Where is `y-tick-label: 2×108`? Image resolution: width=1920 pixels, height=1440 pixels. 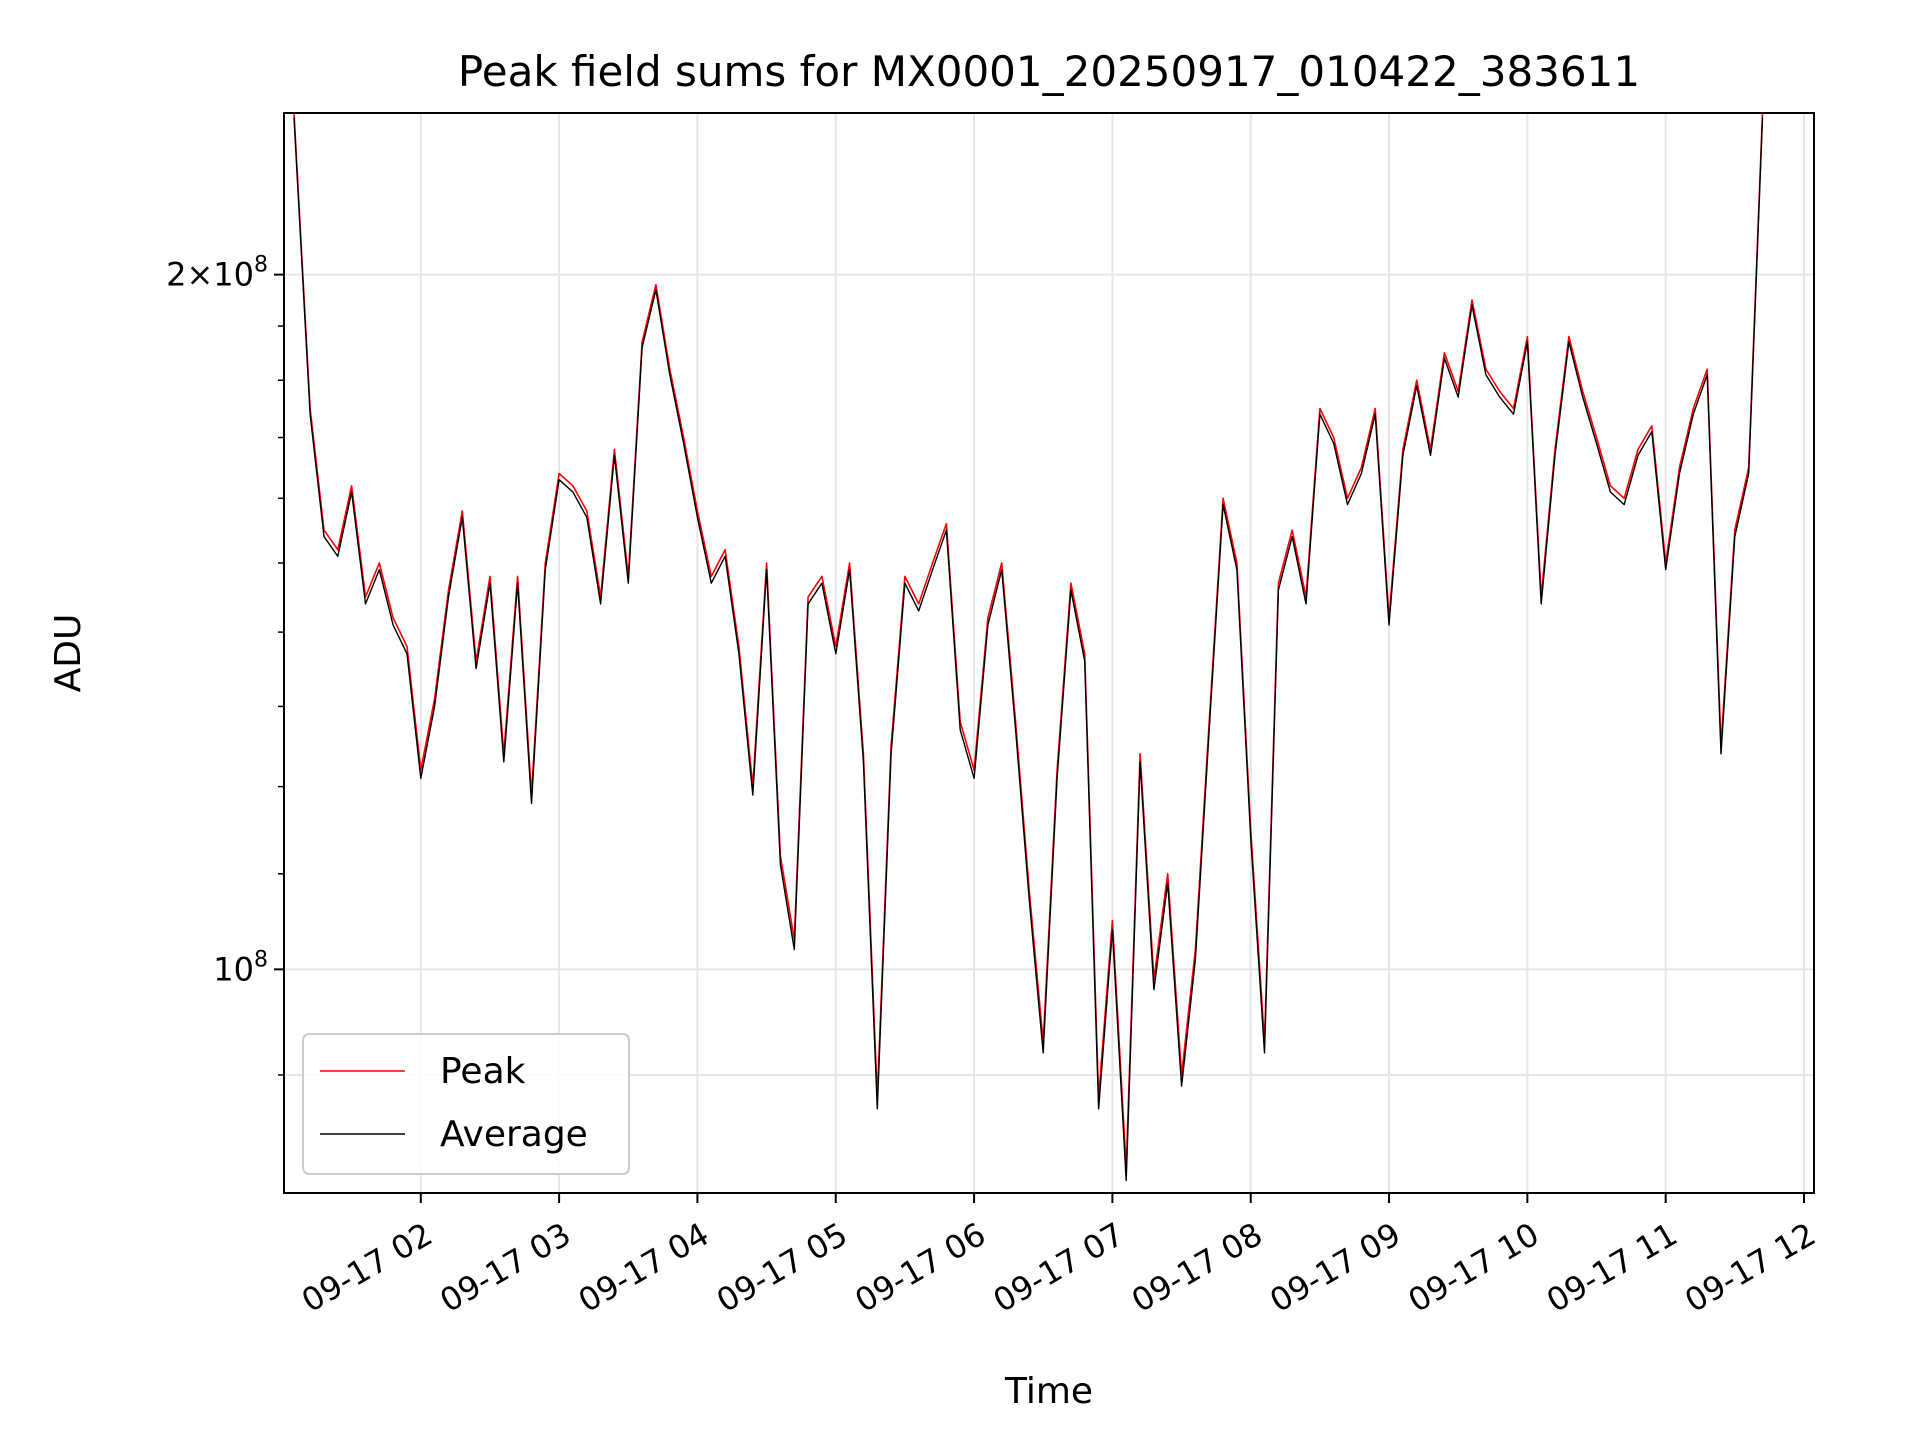 y-tick-label: 2×108 is located at coordinates (217, 273).